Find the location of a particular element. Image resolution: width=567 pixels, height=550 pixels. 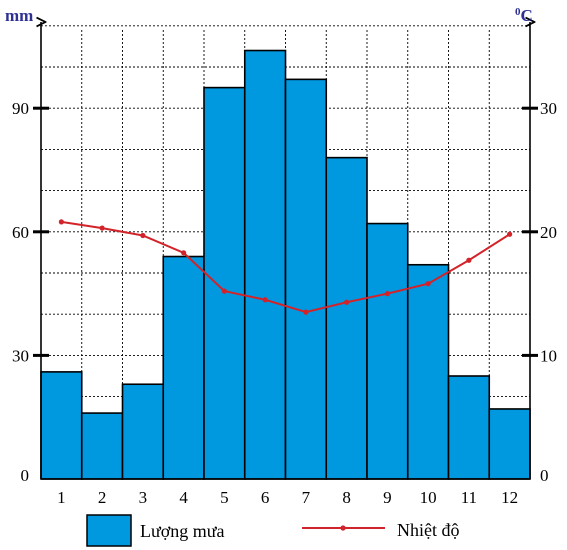

legend-rainfall-swatch is located at coordinates (109, 530).